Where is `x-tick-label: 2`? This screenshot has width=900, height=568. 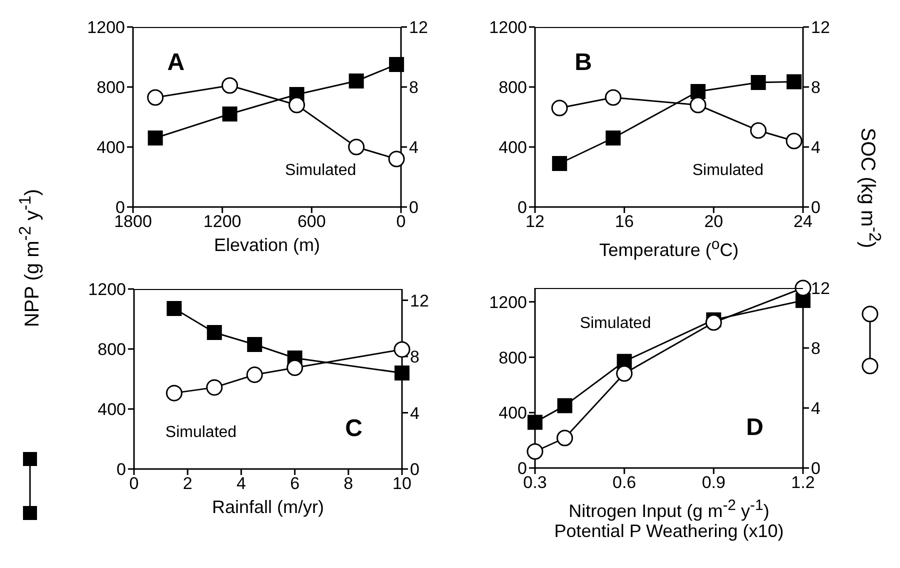 x-tick-label: 2 is located at coordinates (187, 484).